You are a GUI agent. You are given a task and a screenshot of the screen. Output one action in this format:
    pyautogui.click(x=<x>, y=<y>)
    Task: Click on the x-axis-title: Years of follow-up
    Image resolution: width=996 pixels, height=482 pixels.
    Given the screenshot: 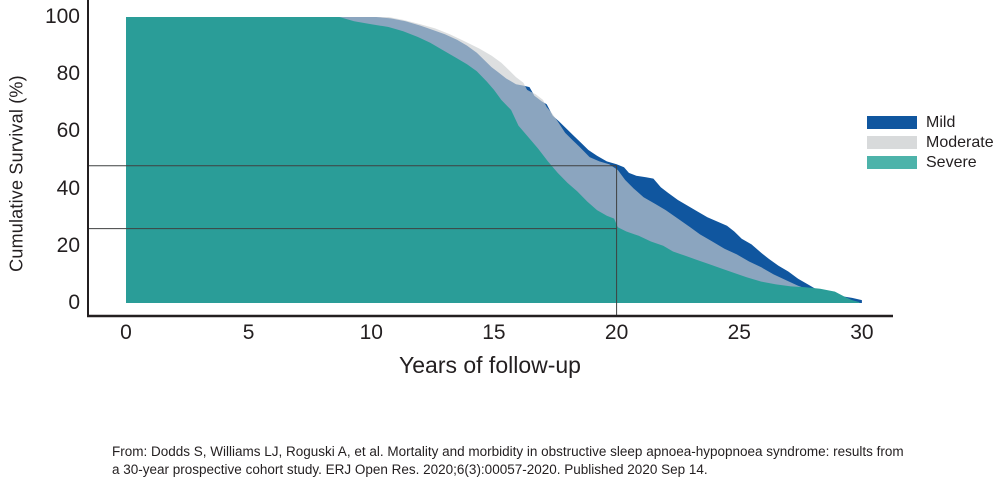 What is the action you would take?
    pyautogui.click(x=490, y=365)
    